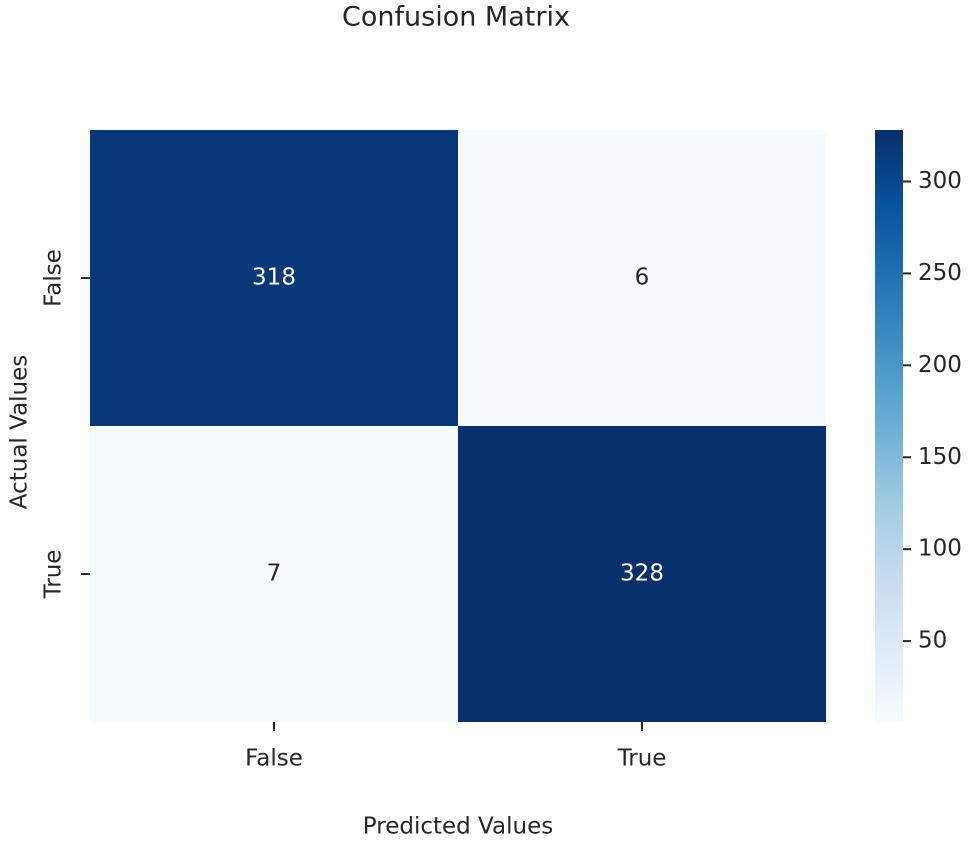  Describe the element at coordinates (20, 432) in the screenshot. I see `y-axis-label: Actual Values` at that location.